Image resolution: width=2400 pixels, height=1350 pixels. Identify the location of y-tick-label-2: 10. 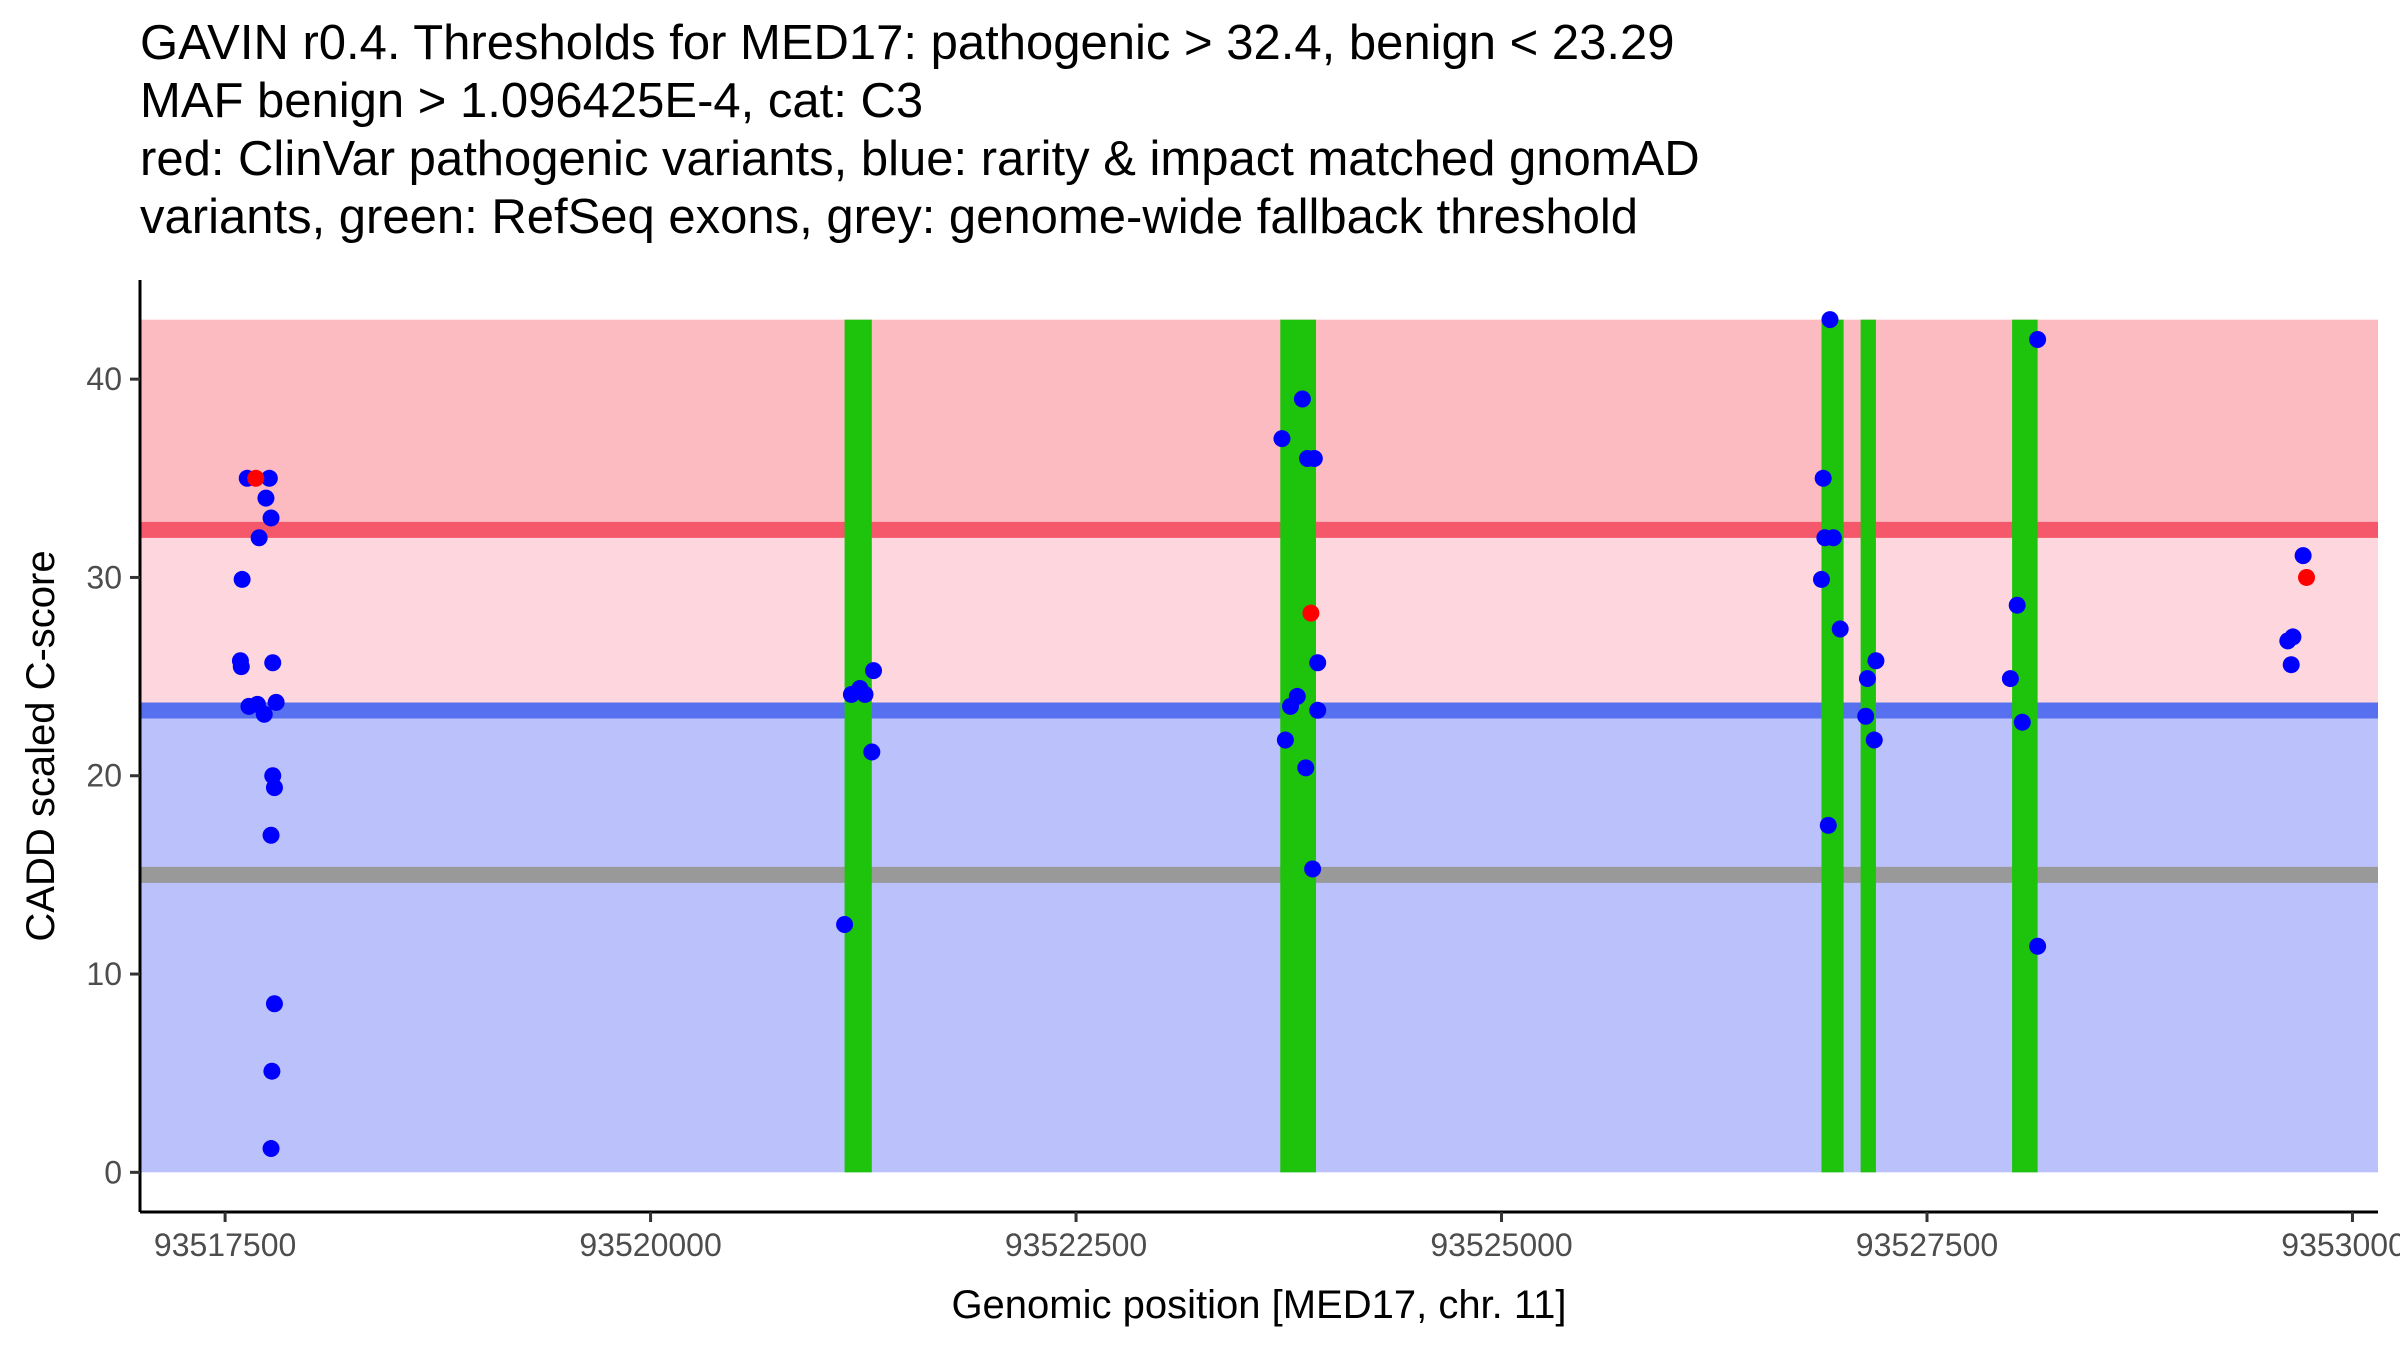
(104, 974).